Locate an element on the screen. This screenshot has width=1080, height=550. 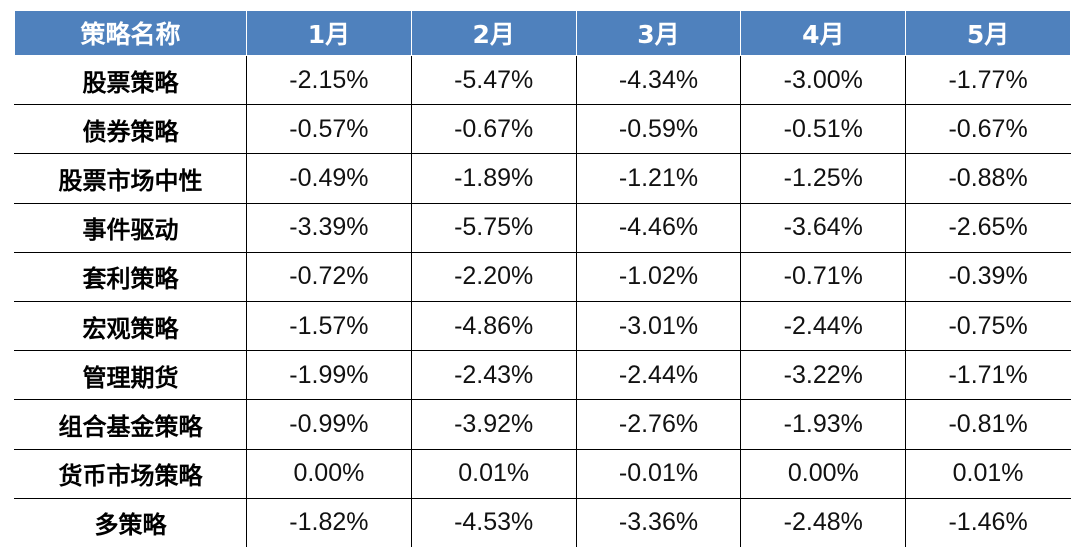
return-value-cell: -3.36% is located at coordinates (658, 522).